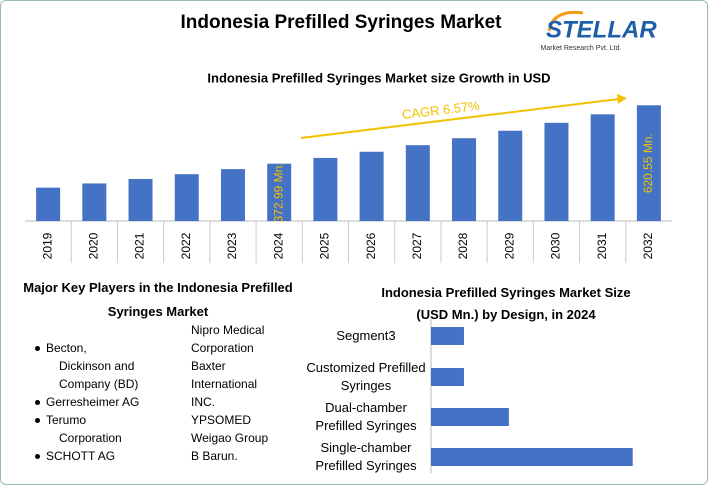 The width and height of the screenshot is (708, 485). I want to click on x-tick-label: 2032, so click(648, 245).